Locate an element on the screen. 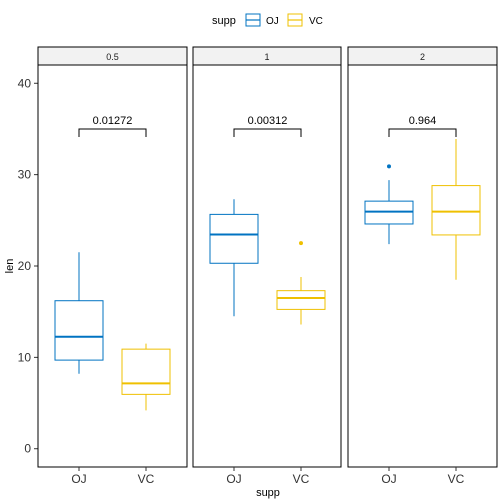 Image resolution: width=504 pixels, height=504 pixels. p-value-label: 0.964 is located at coordinates (423, 121).